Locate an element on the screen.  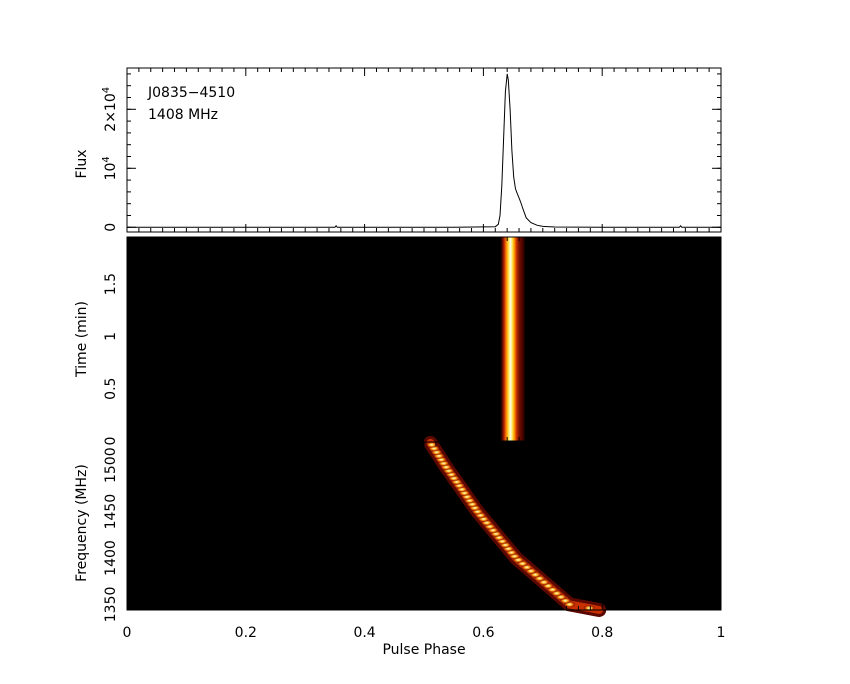
y-tick-label: 1450 is located at coordinates (111, 512).